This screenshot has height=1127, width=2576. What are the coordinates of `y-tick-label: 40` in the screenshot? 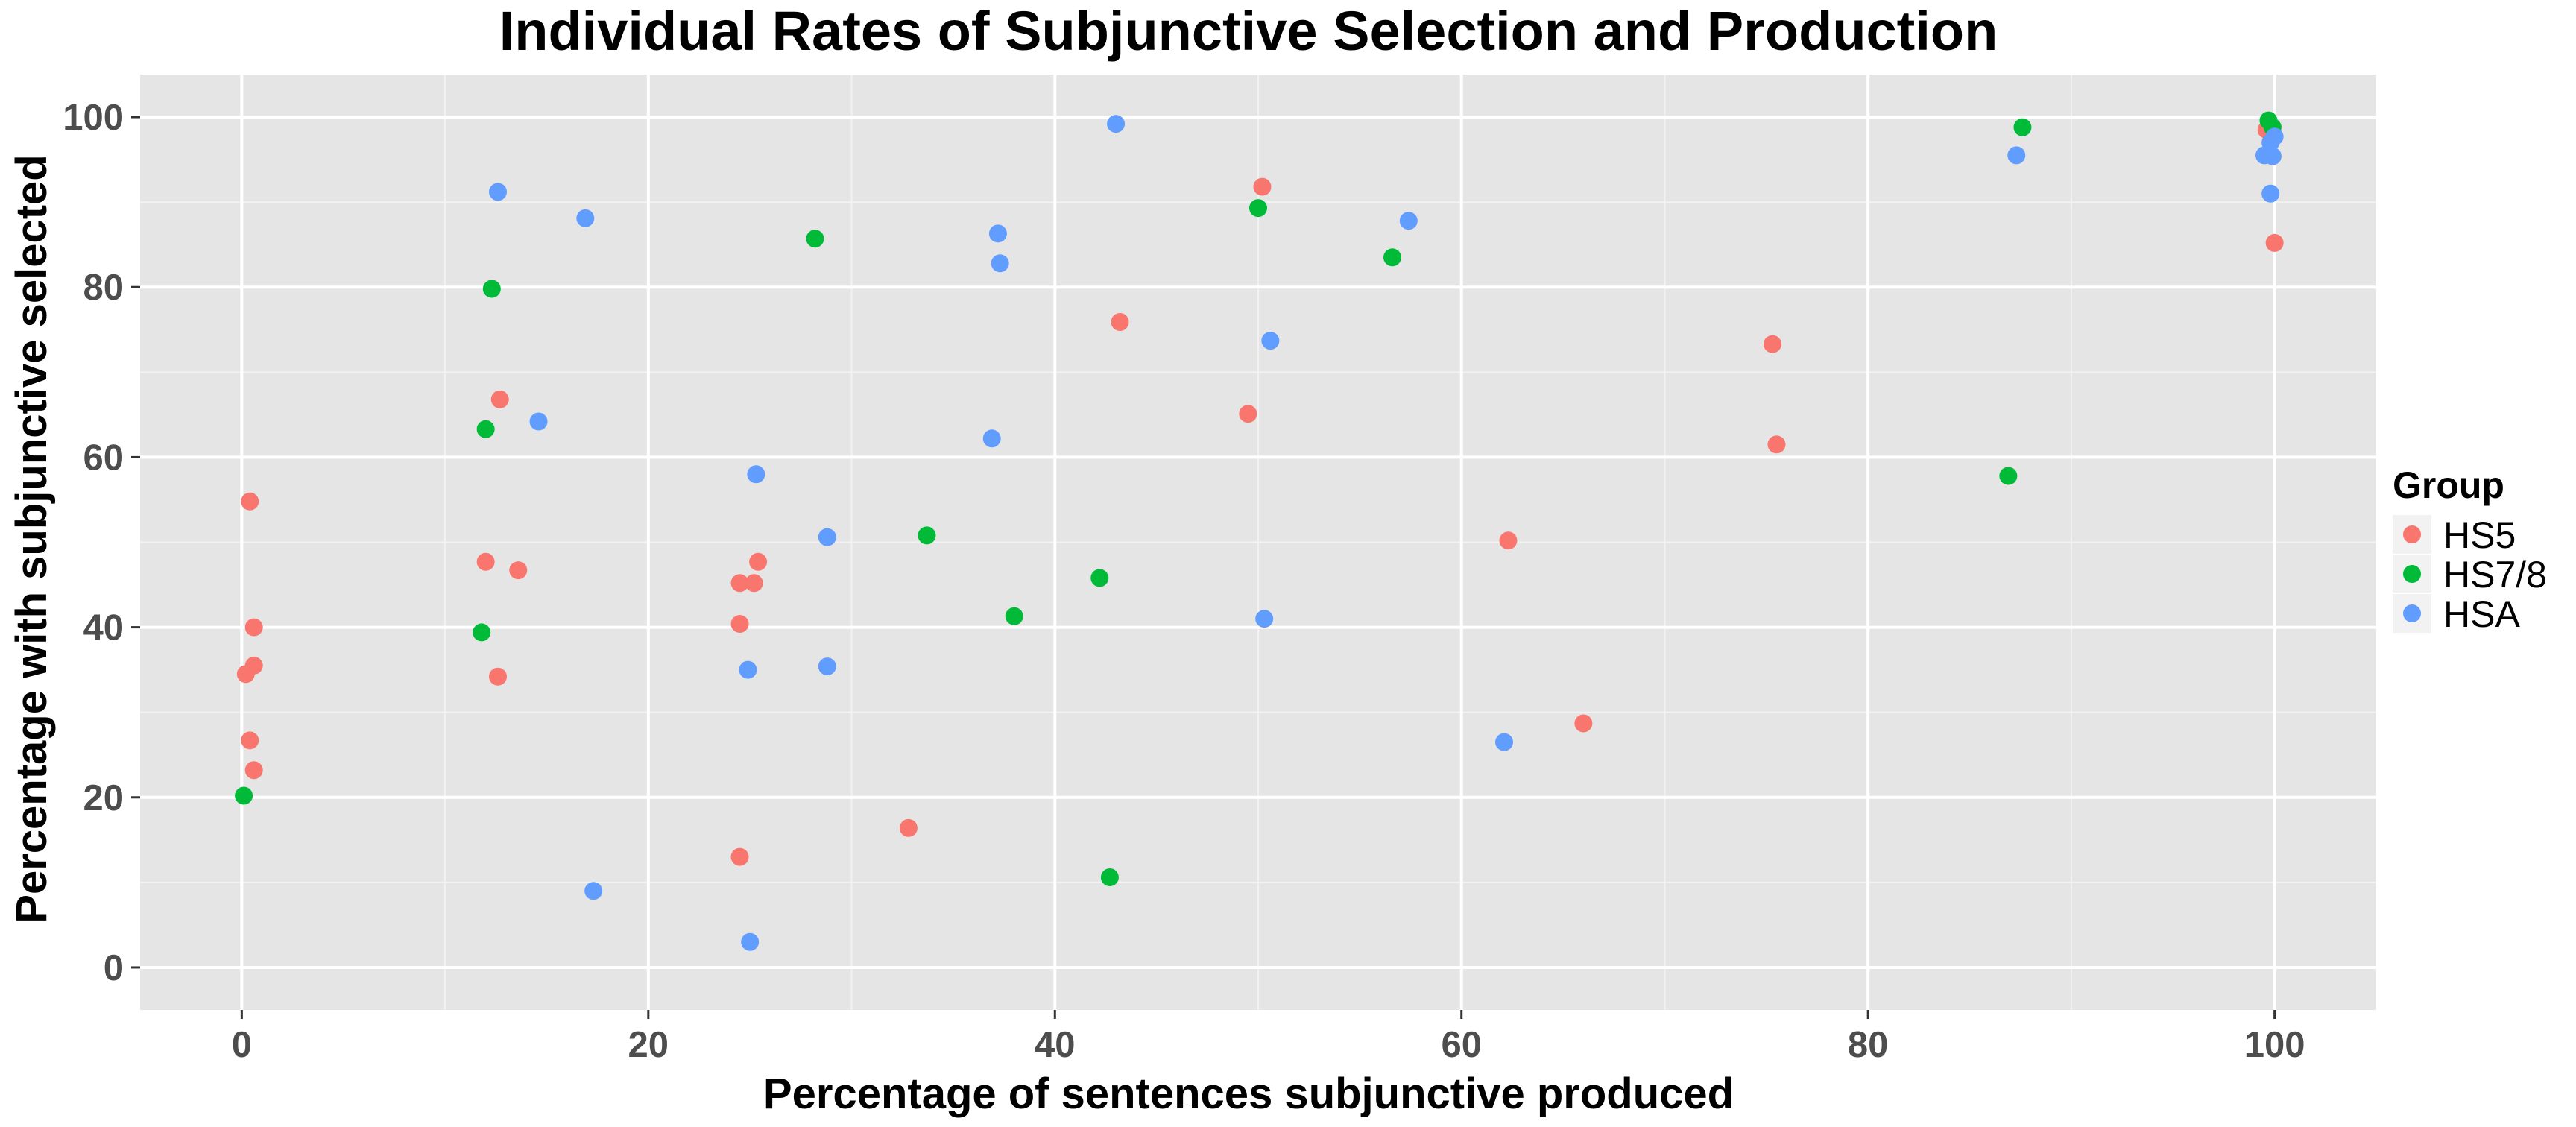 It's located at (103, 628).